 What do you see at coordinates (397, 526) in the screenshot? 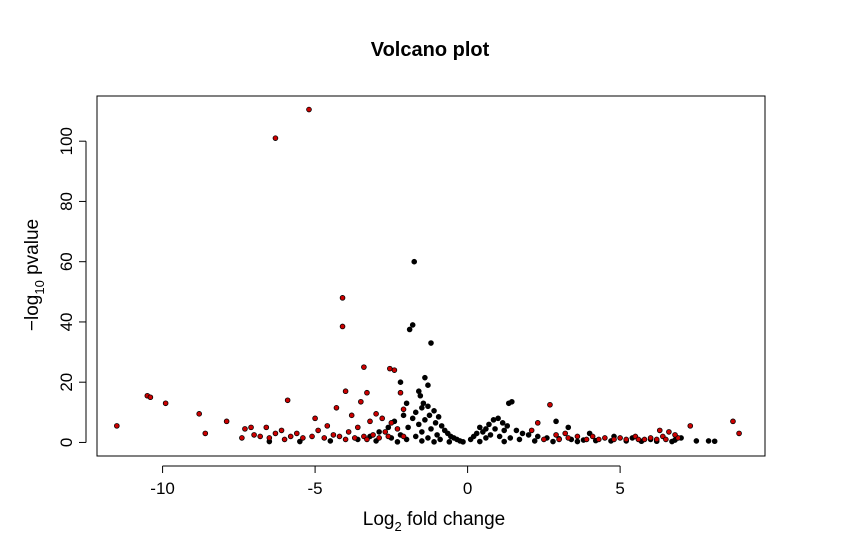
I see `x-axis-label-subscript: 2` at bounding box center [397, 526].